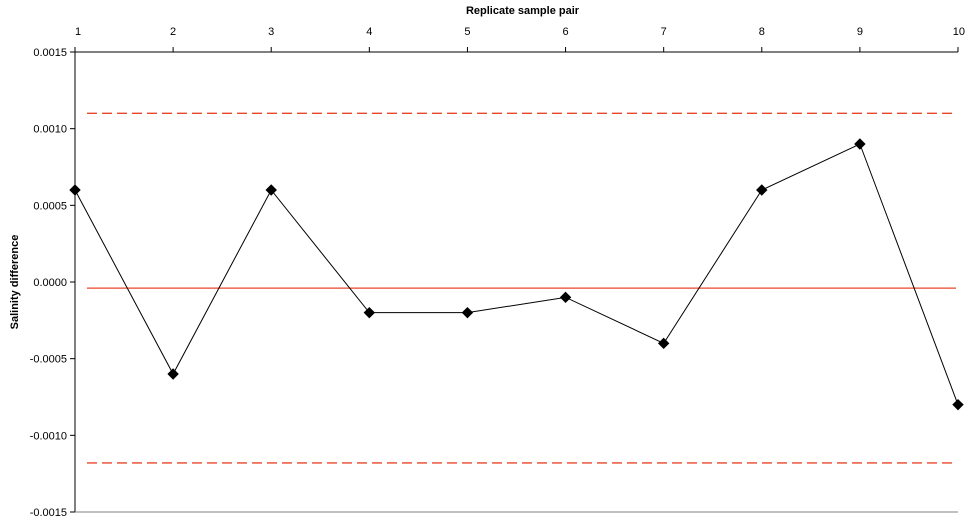 The image size is (971, 520). What do you see at coordinates (48, 436) in the screenshot?
I see `y-tick-label: -0.0010` at bounding box center [48, 436].